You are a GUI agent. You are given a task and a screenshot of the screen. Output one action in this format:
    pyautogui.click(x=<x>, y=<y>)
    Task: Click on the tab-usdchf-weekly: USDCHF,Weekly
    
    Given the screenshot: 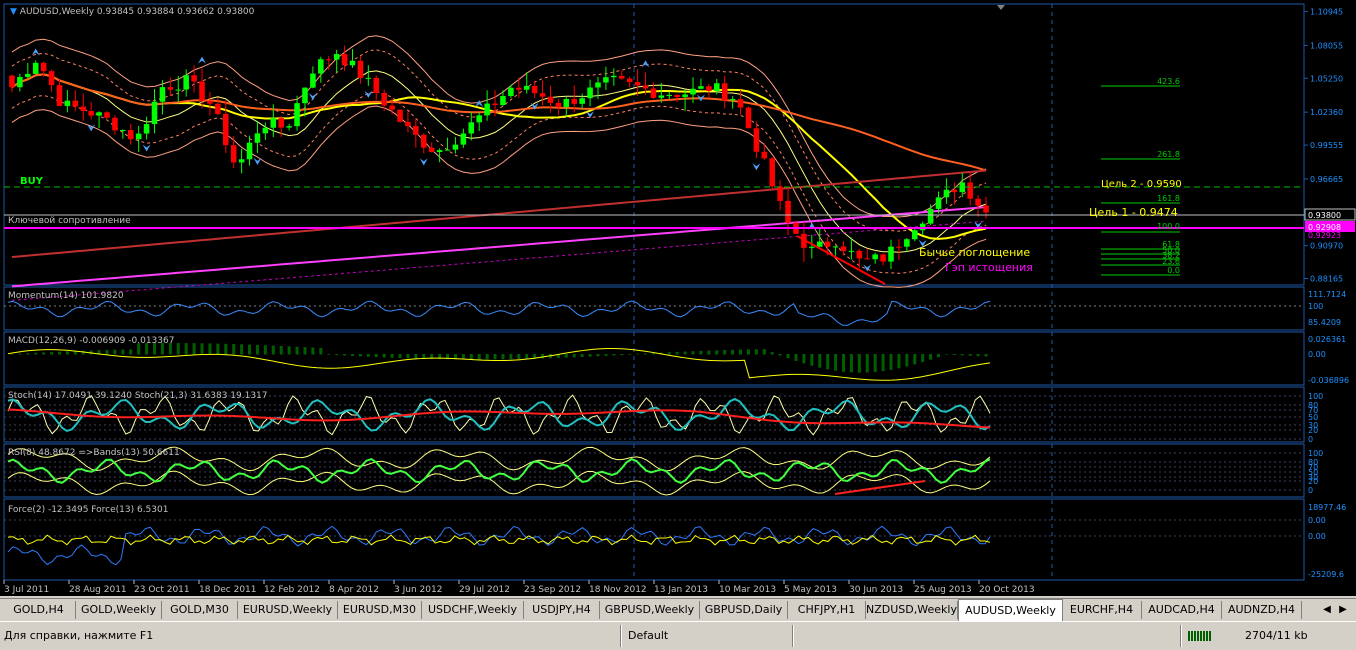 What is the action you would take?
    pyautogui.click(x=473, y=610)
    